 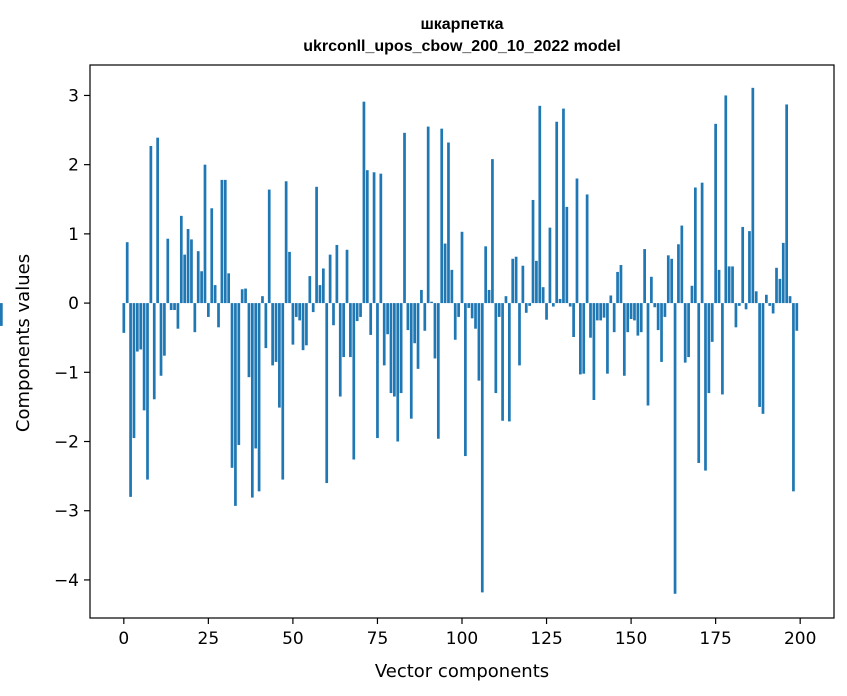 What do you see at coordinates (461, 46) in the screenshot?
I see `chart-subtitle: ukrconll_upos_cbow_200_10_2022 model` at bounding box center [461, 46].